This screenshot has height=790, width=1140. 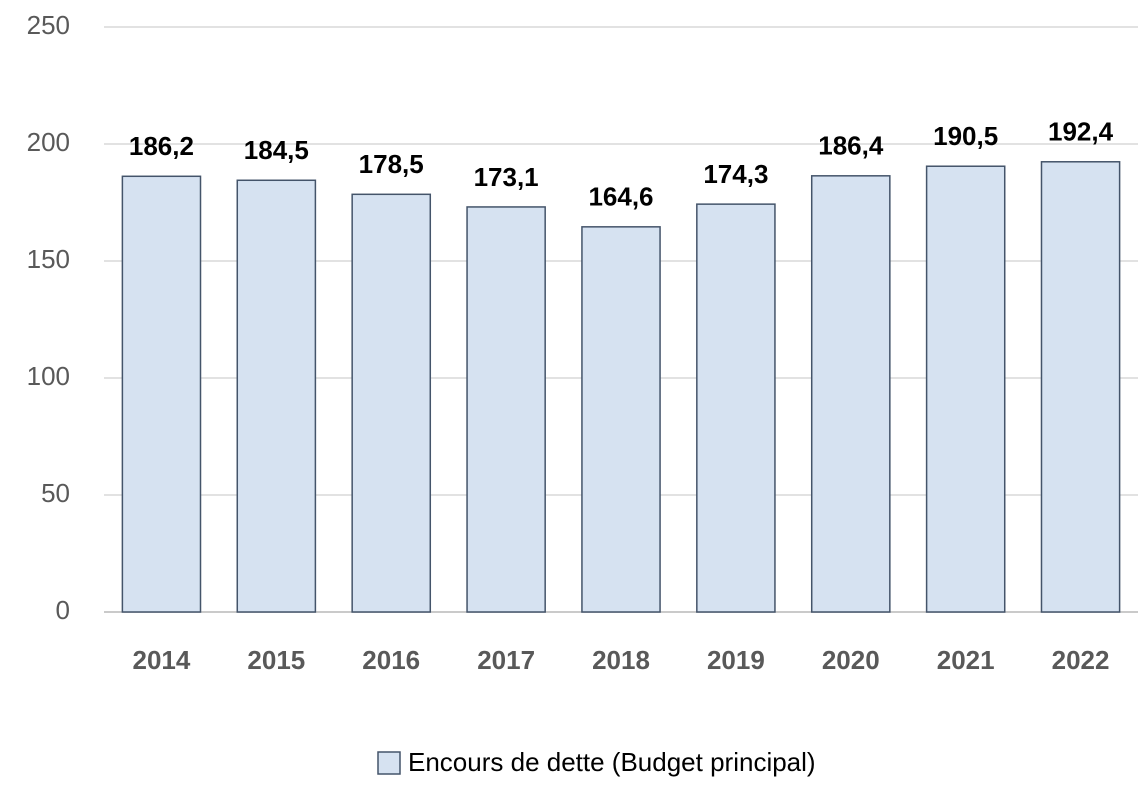 I want to click on data-label: 186,4, so click(x=851, y=146).